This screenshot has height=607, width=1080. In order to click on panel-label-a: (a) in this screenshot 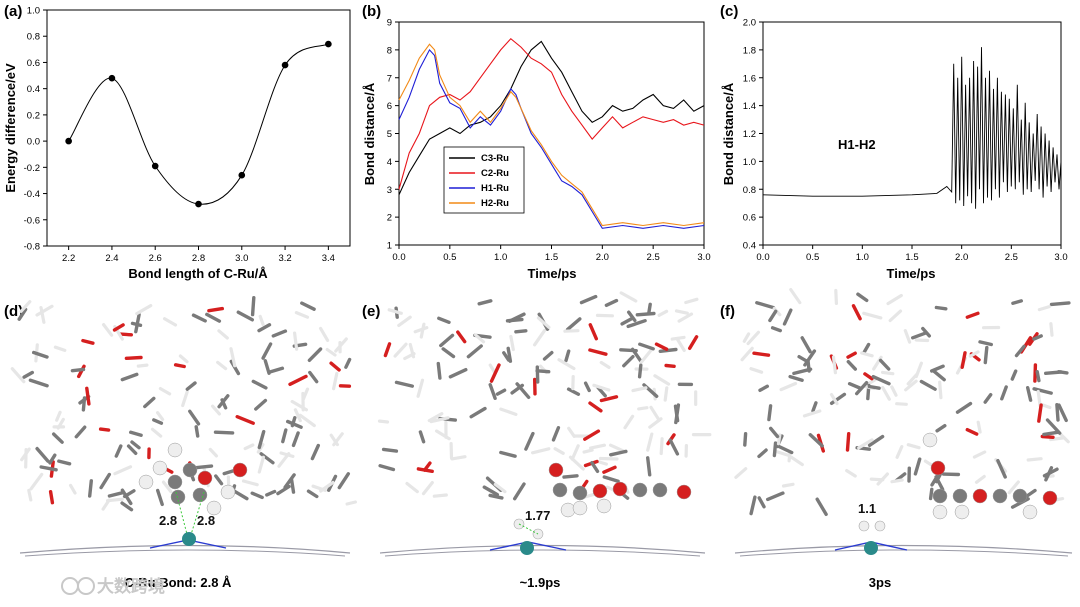, I will do `click(13, 11)`.